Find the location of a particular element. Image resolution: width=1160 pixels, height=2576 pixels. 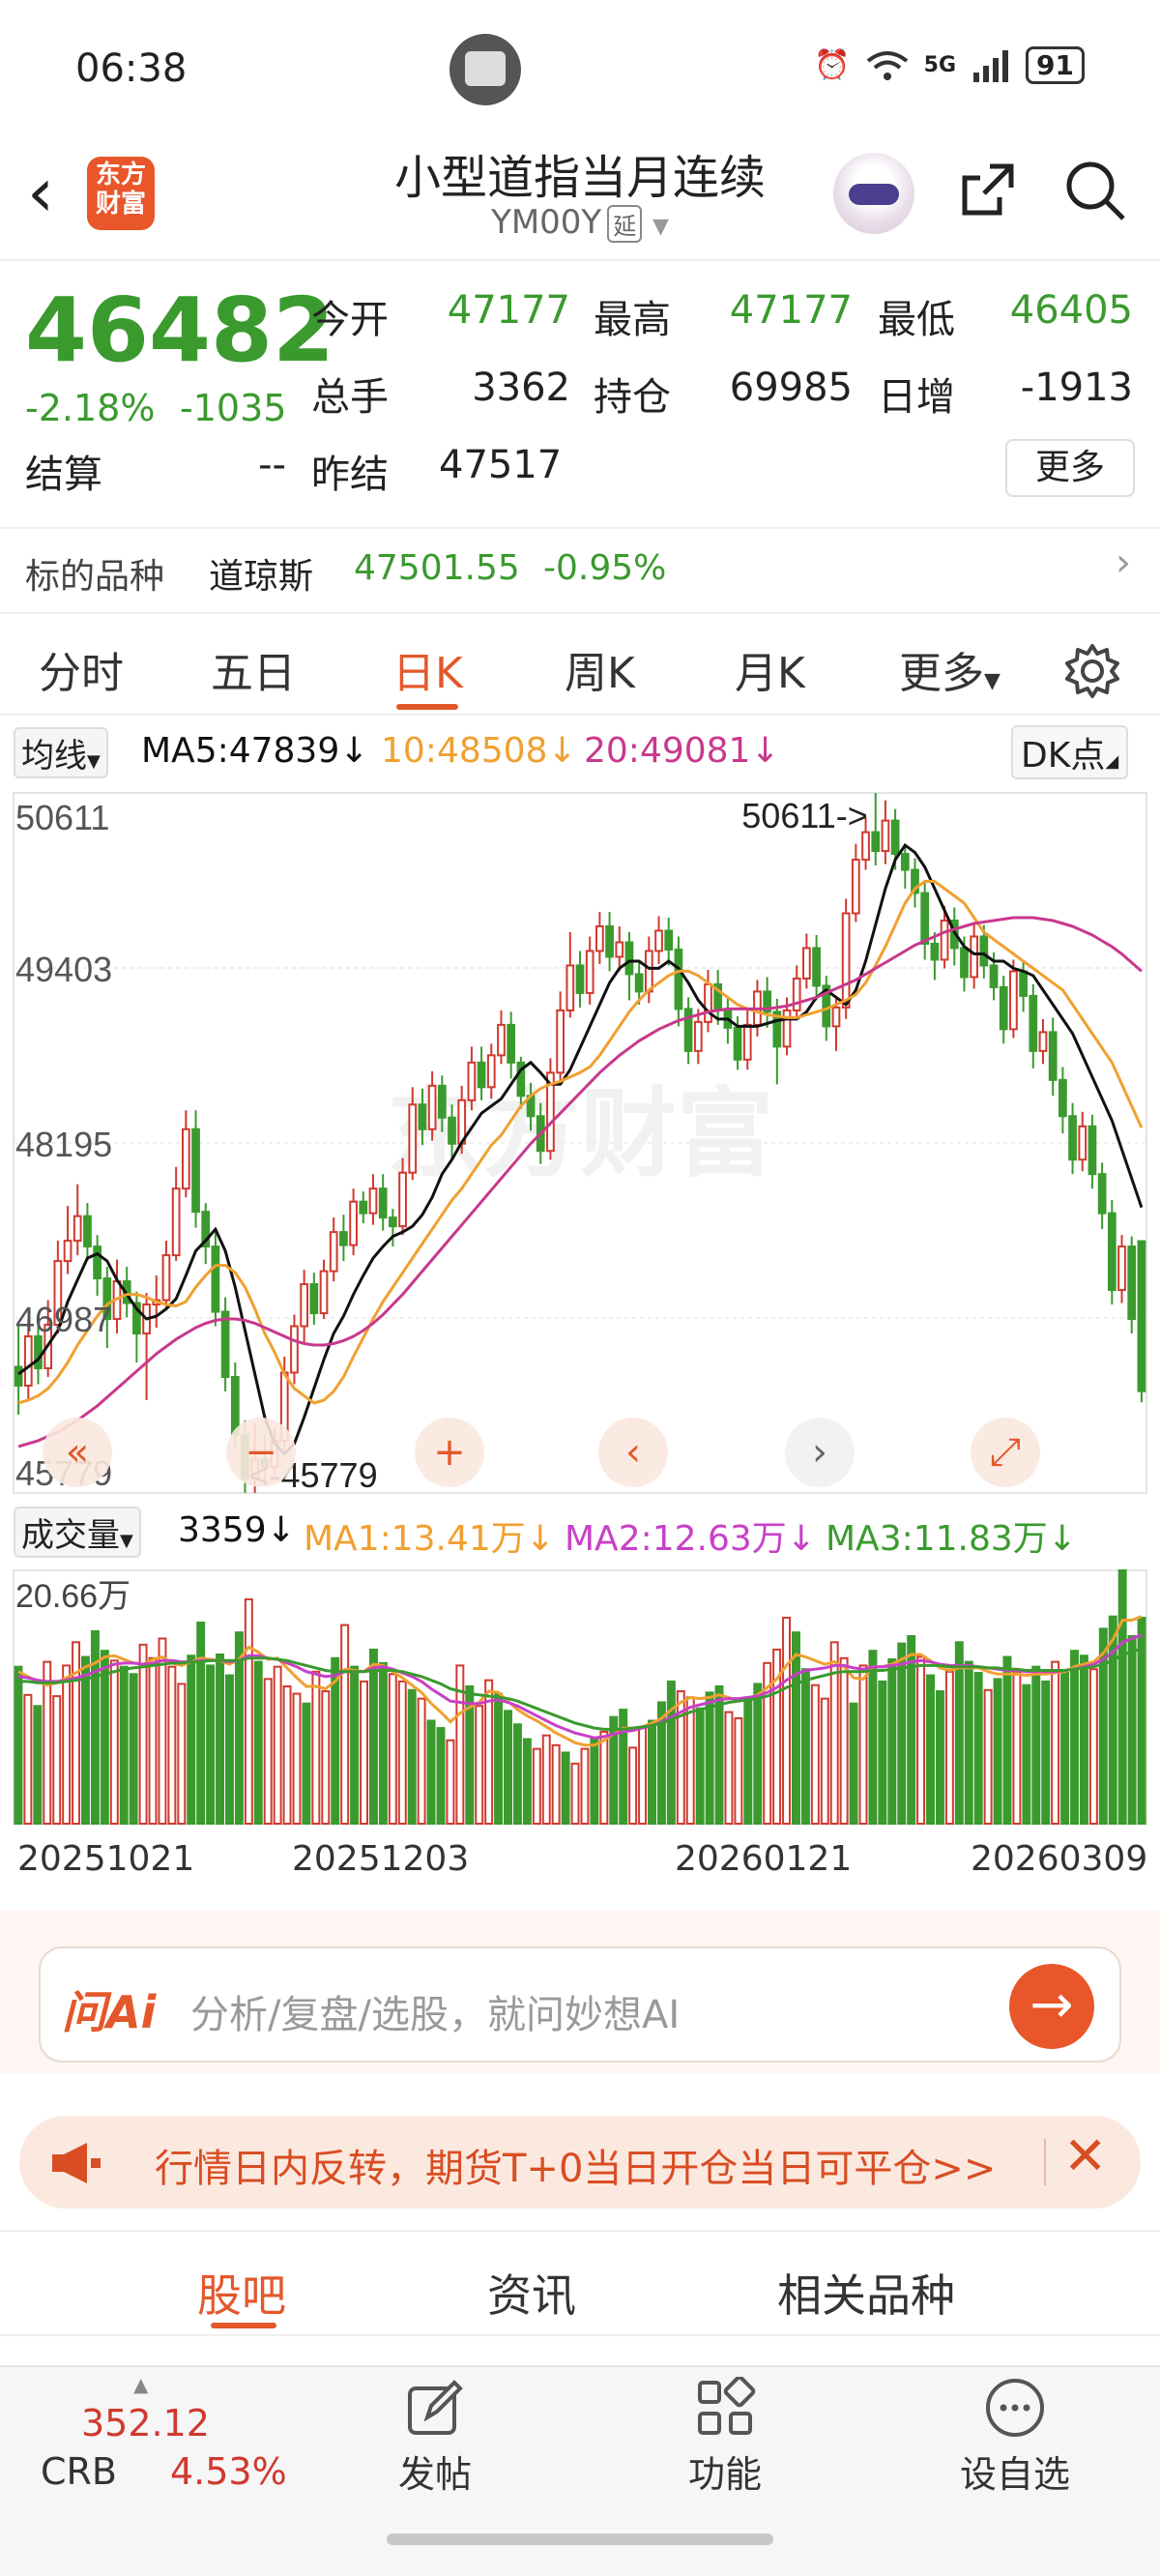

tab-daily-k: 日K is located at coordinates (428, 673).